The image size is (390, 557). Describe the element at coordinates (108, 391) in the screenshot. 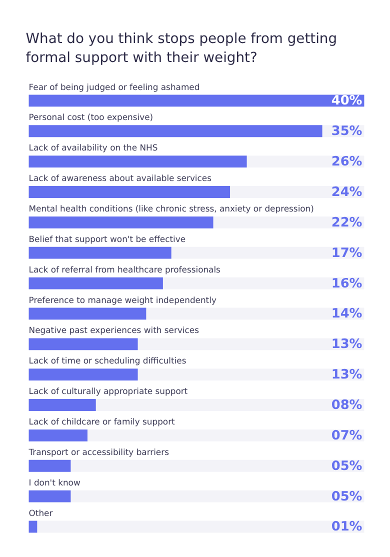

I see `y-tick-label: Lack of culturally appropriate support` at that location.